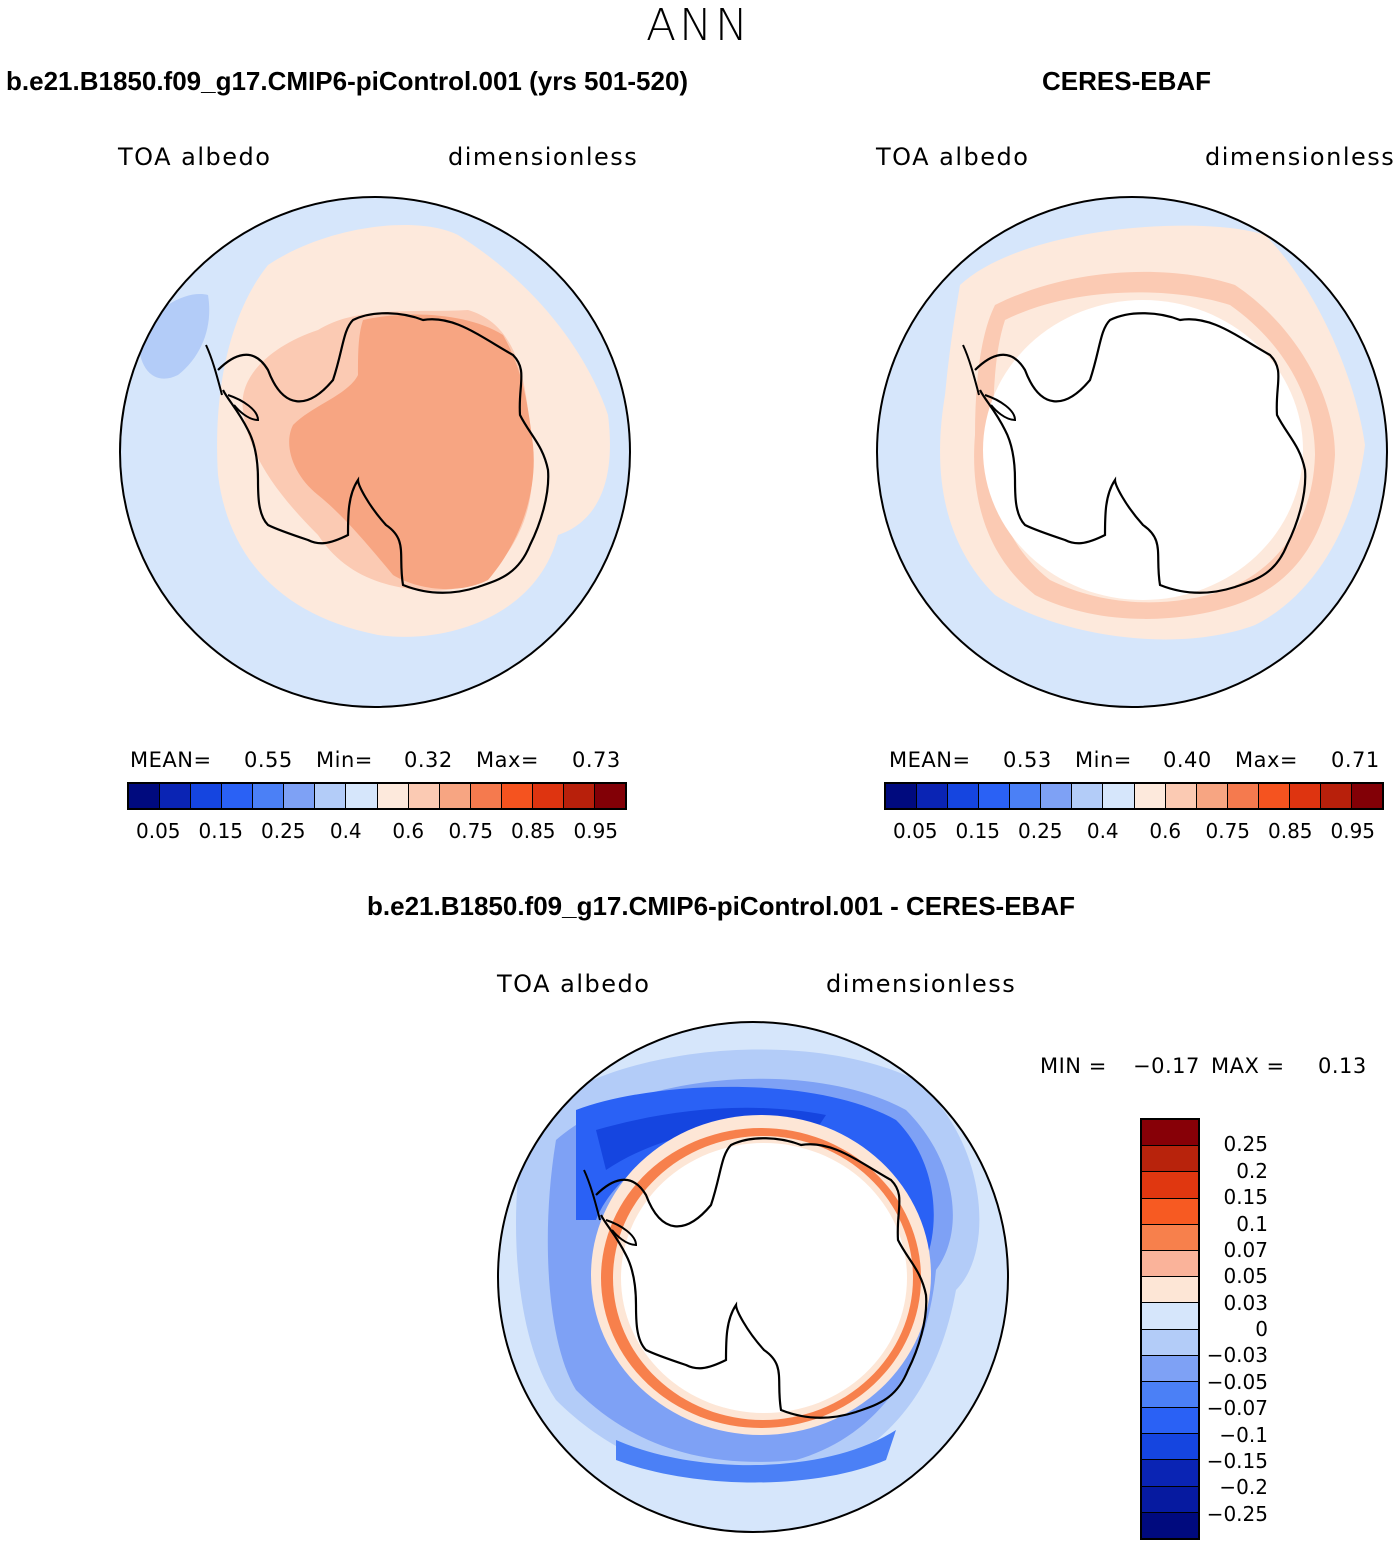 This screenshot has height=1543, width=1397. What do you see at coordinates (221, 831) in the screenshot?
I see `model-colorbar-tick-label: 0.15` at bounding box center [221, 831].